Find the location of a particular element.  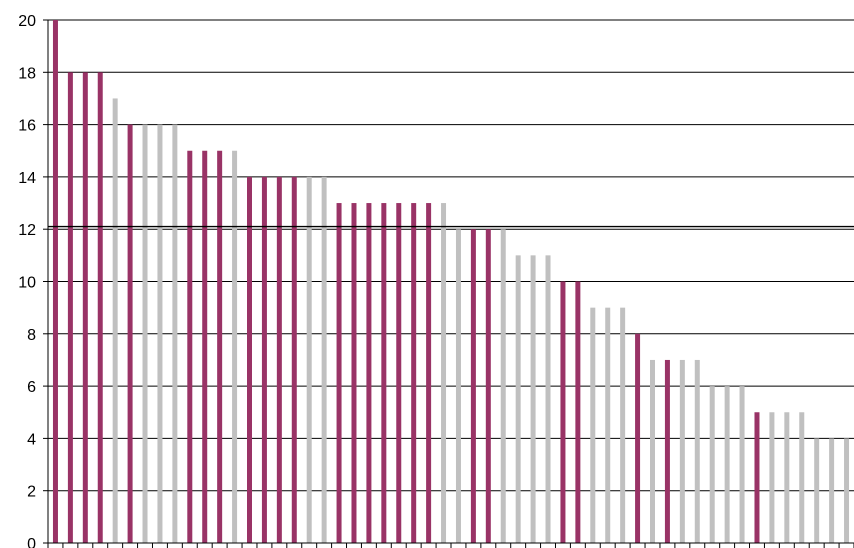

y-tick-label: 4 is located at coordinates (31, 439).